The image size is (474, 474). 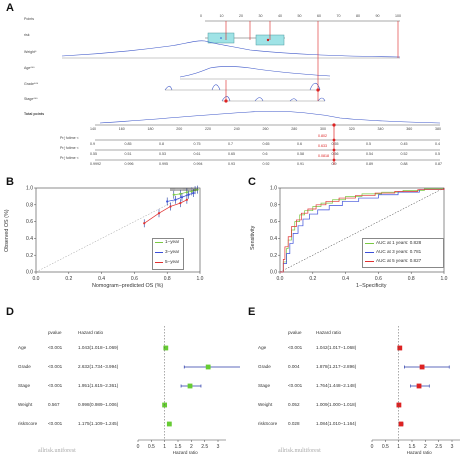 I want to click on pr3-tick-label: 0.91, so click(x=300, y=164).